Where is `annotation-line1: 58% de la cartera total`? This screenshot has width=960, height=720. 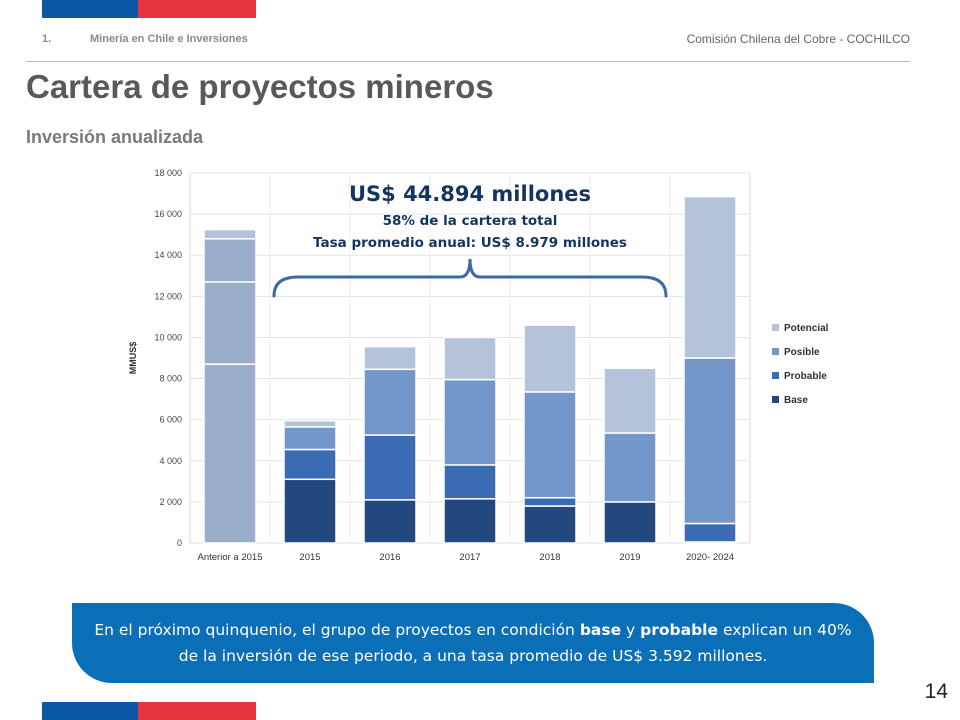 annotation-line1: 58% de la cartera total is located at coordinates (470, 221).